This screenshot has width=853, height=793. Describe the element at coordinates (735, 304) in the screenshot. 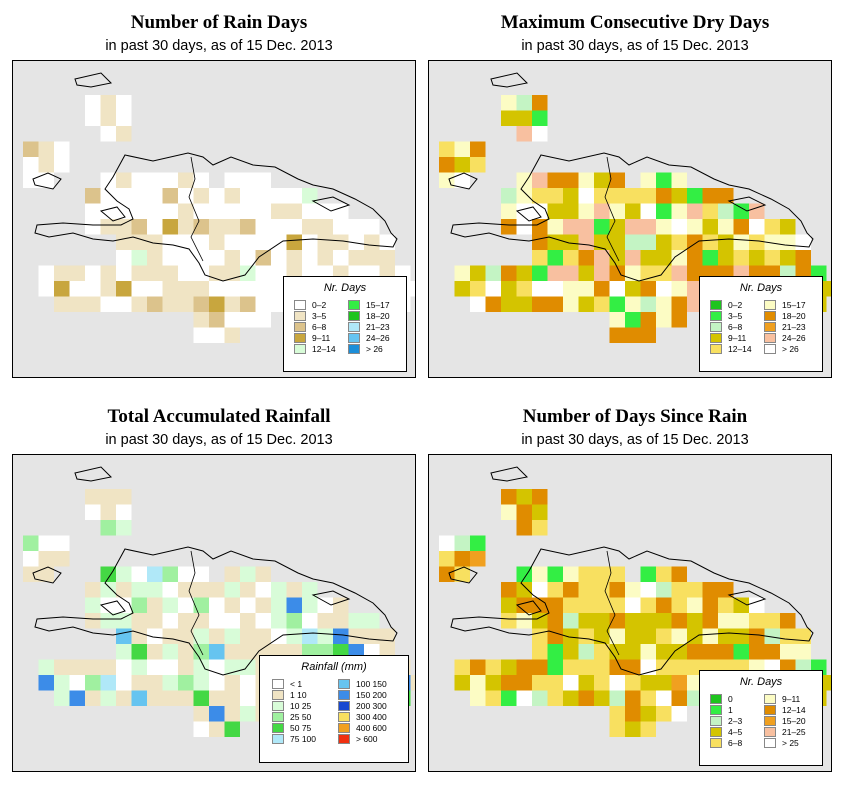

I see `legend-label: 0–2` at that location.